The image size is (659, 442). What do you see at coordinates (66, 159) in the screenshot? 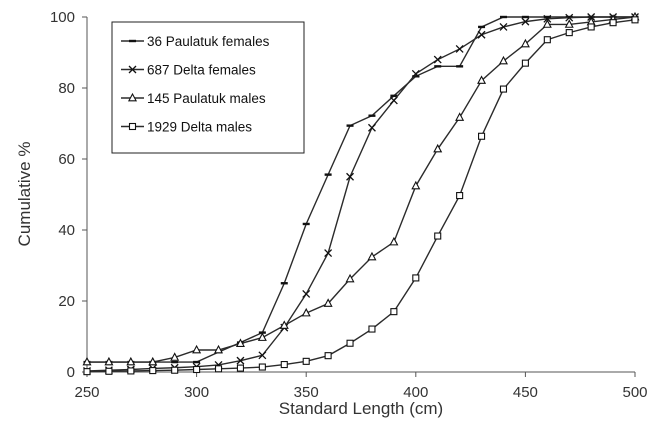
I see `y-tick-label: 60` at bounding box center [66, 159].